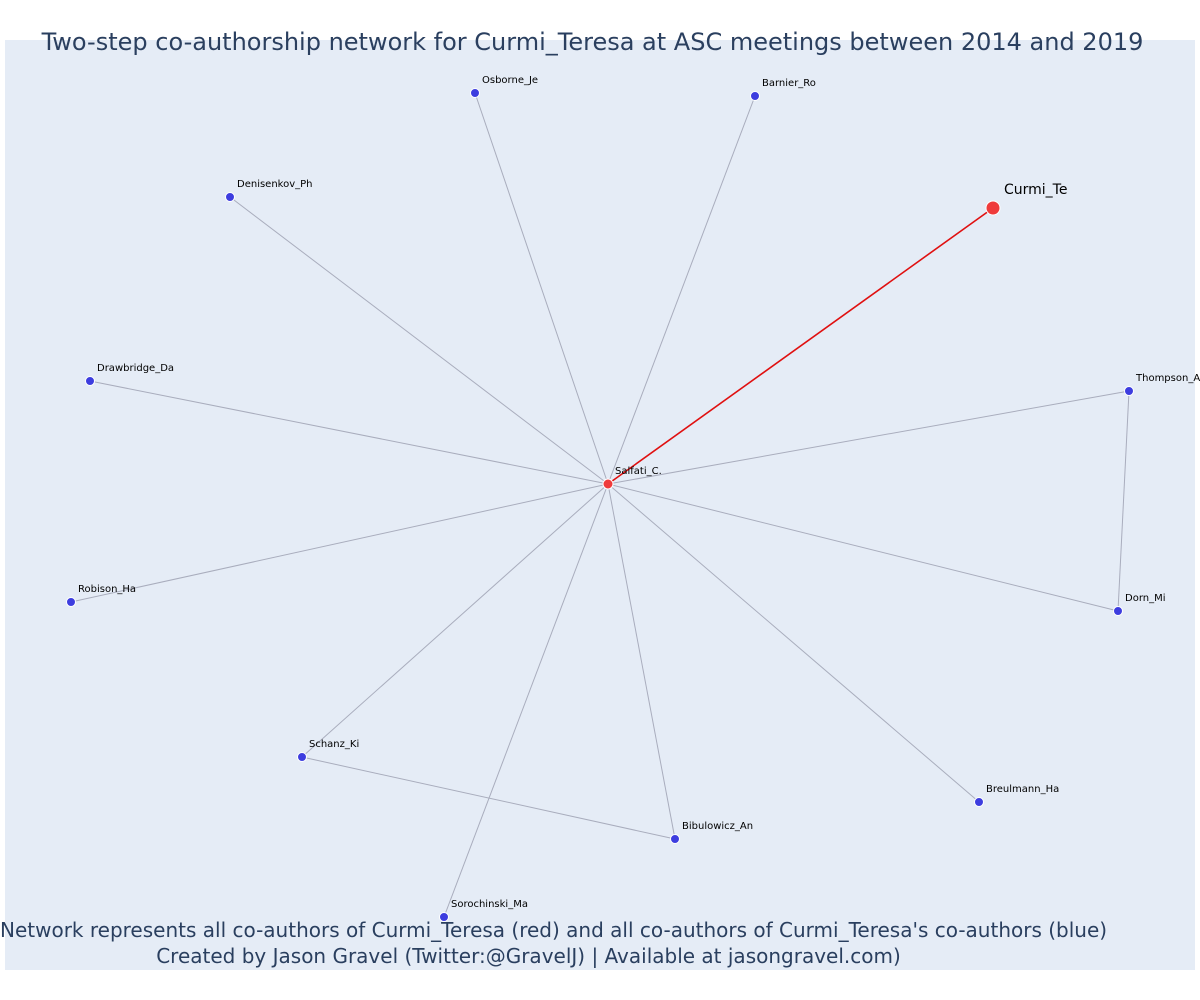 Image resolution: width=1200 pixels, height=1000 pixels. What do you see at coordinates (1129, 391) in the screenshot?
I see `node-thompson-a` at bounding box center [1129, 391].